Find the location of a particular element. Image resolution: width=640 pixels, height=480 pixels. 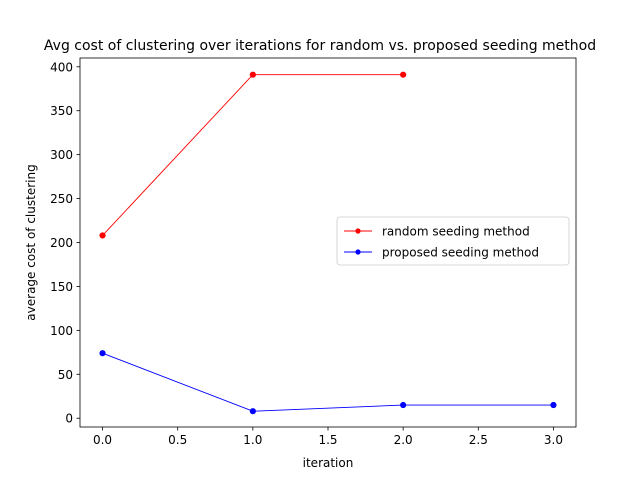

x-tick-label: 1.5 is located at coordinates (327, 440).